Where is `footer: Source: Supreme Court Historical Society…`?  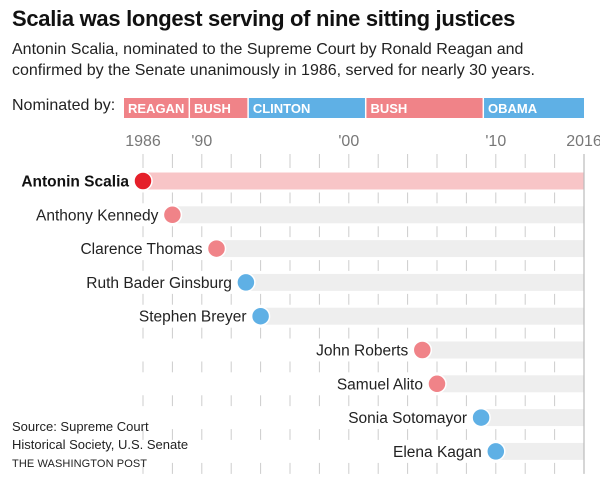
footer: Source: Supreme Court Historical Society… is located at coordinates (107, 445).